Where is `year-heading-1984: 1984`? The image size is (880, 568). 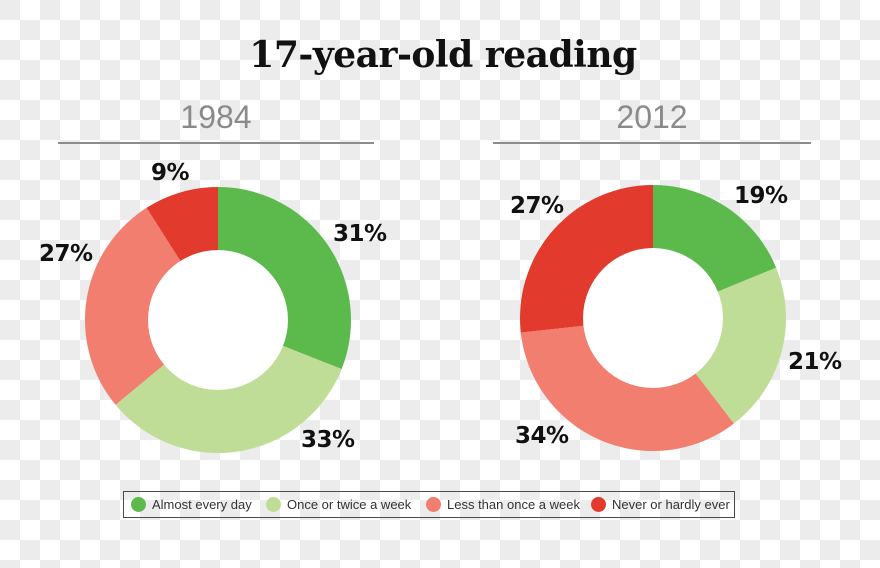
year-heading-1984: 1984 is located at coordinates (216, 117).